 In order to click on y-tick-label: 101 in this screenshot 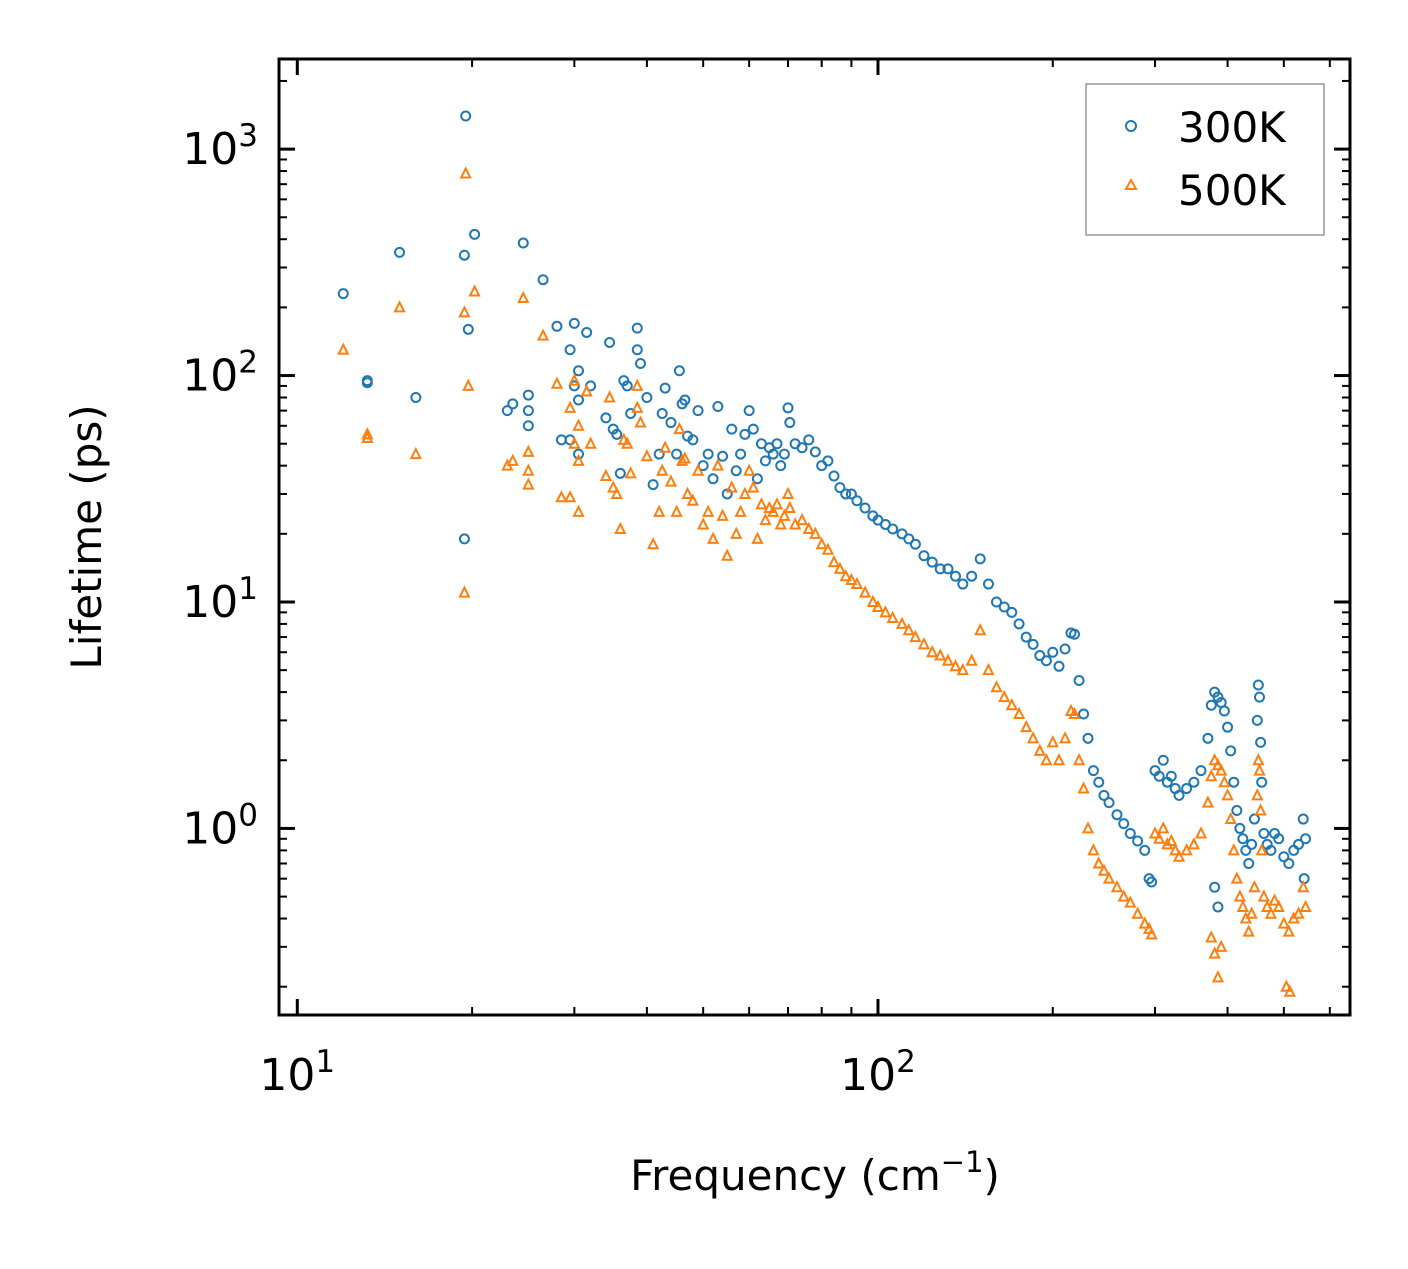, I will do `click(220, 599)`.